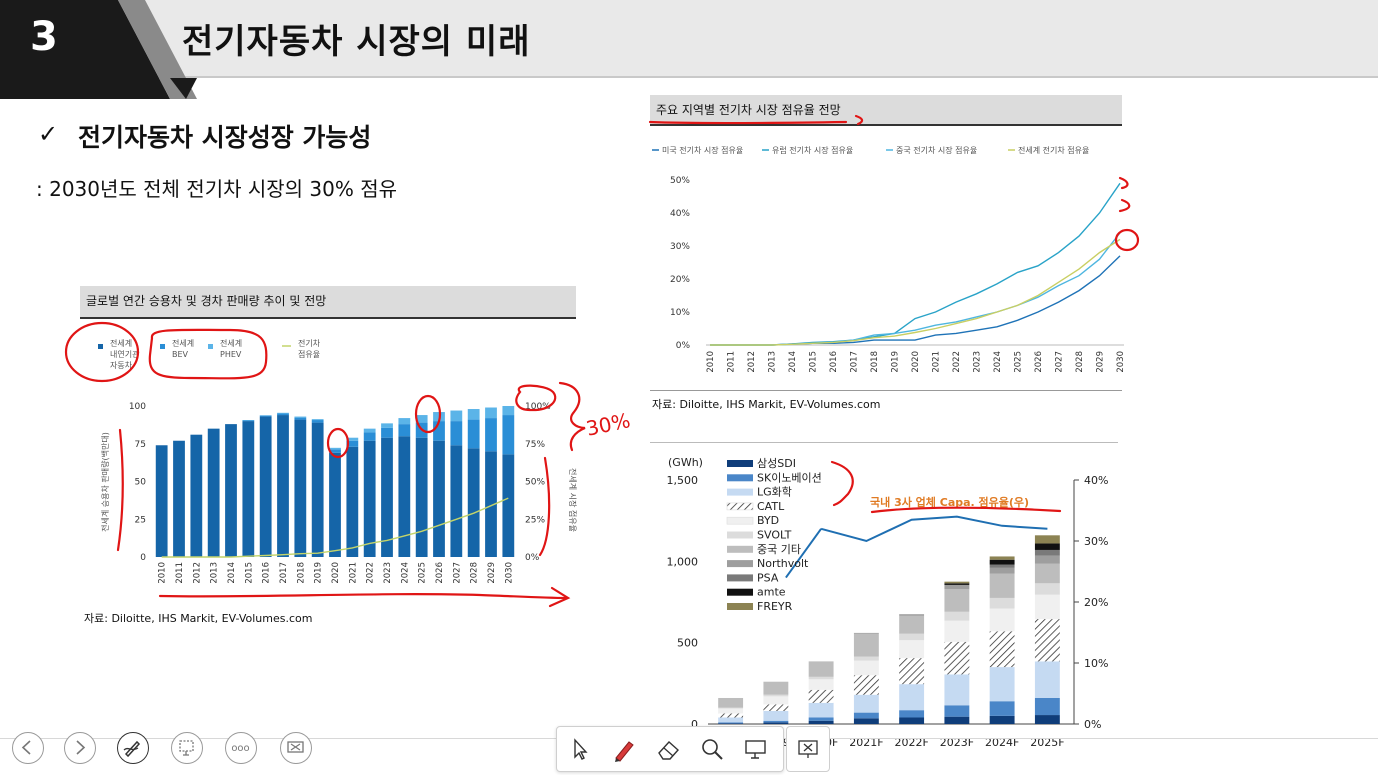 Image resolution: width=1378 pixels, height=775 pixels. I want to click on y2-tick-label: 0%, so click(532, 558).